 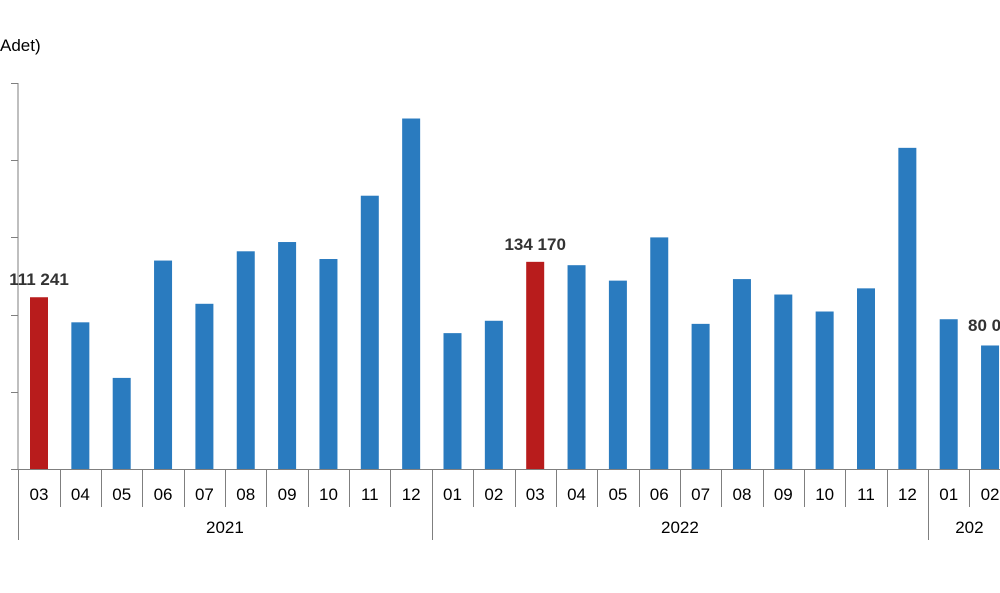 I want to click on data-label: 134 170, so click(x=534, y=244).